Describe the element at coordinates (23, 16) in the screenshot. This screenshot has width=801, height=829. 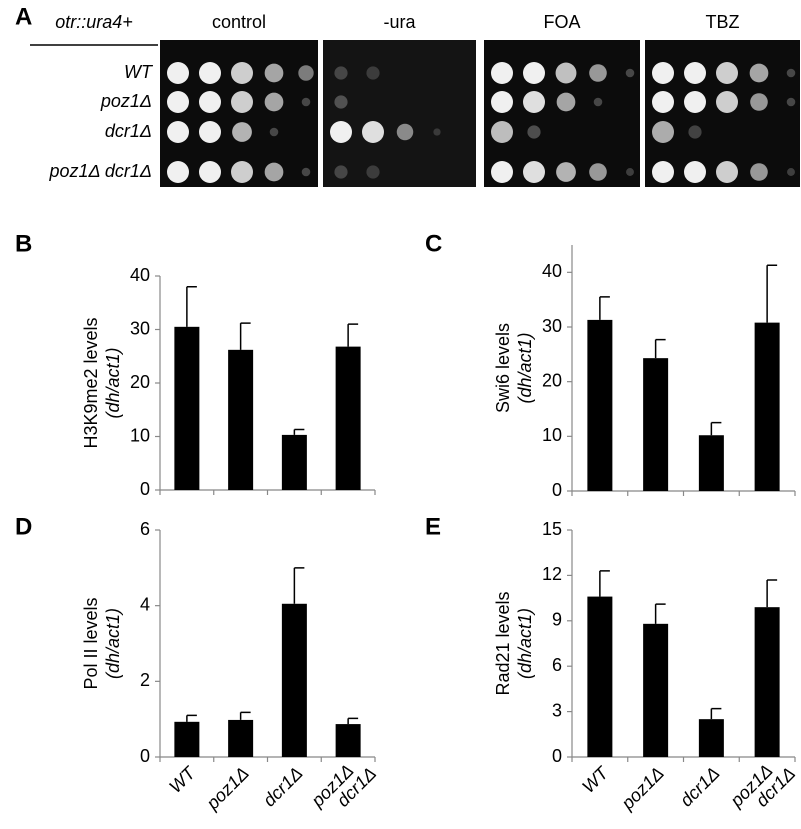
I see `panel-label: A` at that location.